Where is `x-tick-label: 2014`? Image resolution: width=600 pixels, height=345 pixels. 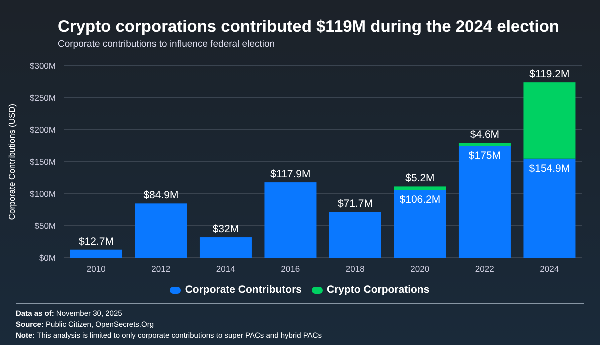
x-tick-label: 2014 is located at coordinates (226, 269).